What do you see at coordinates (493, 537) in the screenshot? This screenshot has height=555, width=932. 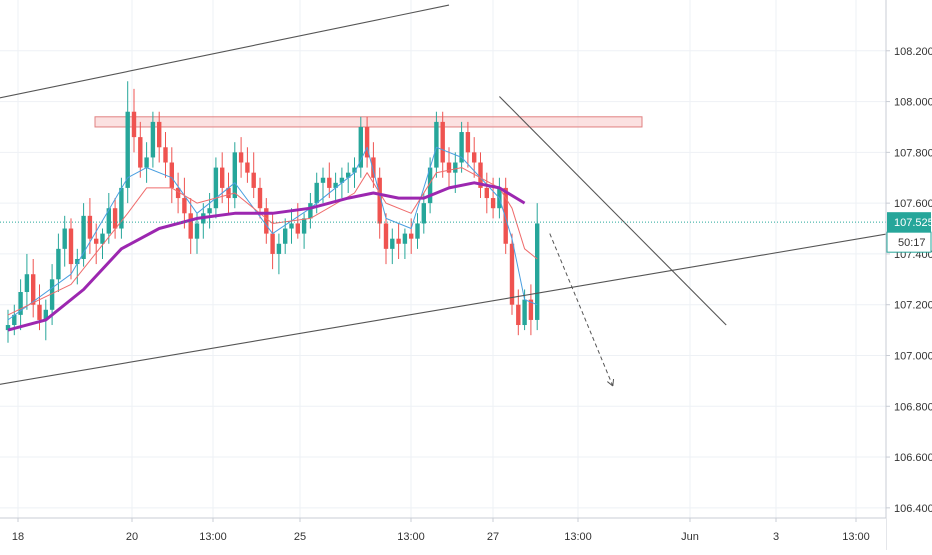 I see `x-tick-label: 27` at bounding box center [493, 537].